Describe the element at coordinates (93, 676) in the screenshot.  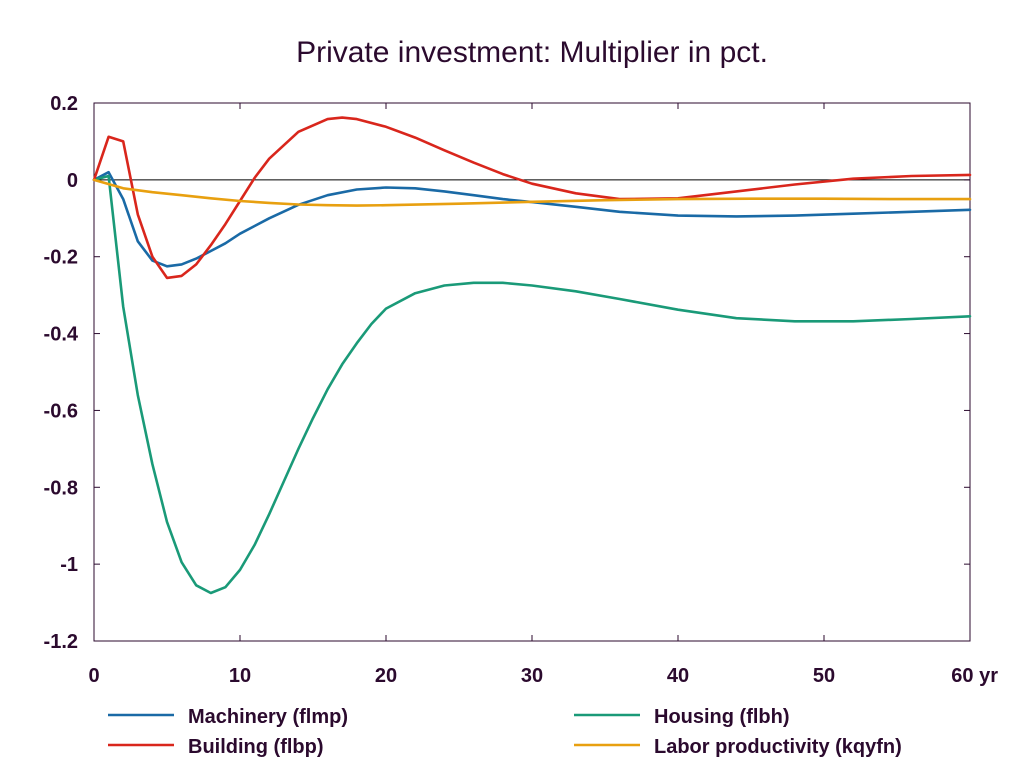
I see `x-tick-label: 0` at that location.